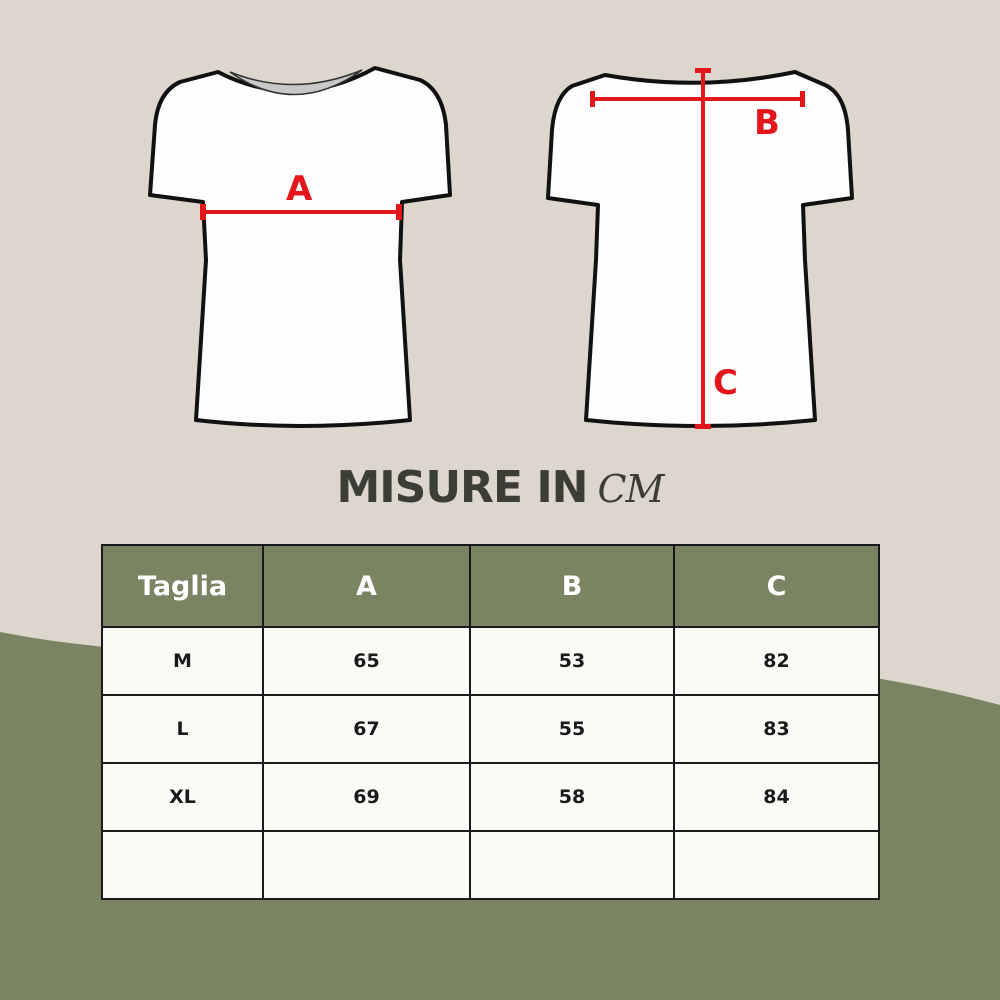 The width and height of the screenshot is (1000, 1000). Describe the element at coordinates (182, 729) in the screenshot. I see `cell-size: L` at that location.